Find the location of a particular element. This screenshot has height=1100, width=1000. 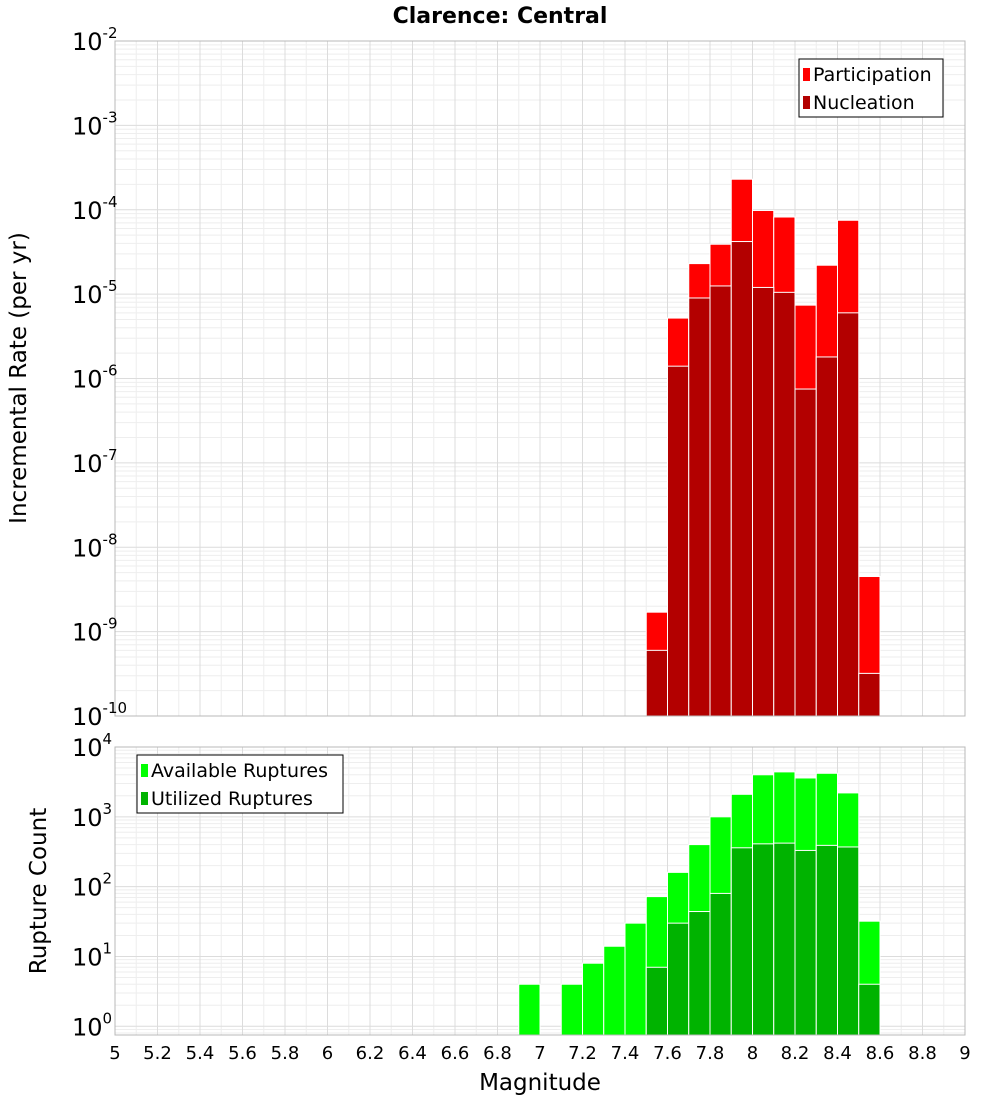

top-legend: Participation Nucleation is located at coordinates (871, 88).